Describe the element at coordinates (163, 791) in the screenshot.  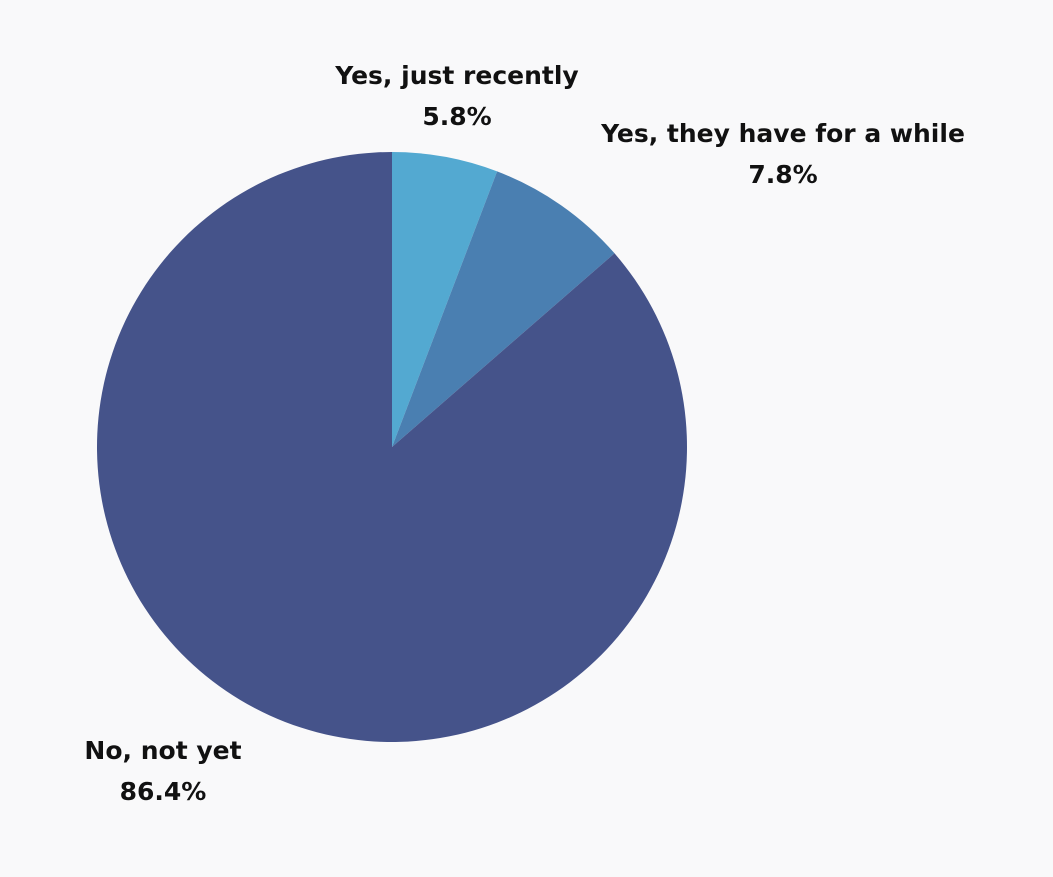
I see `slice-value-label: 86.4%` at that location.